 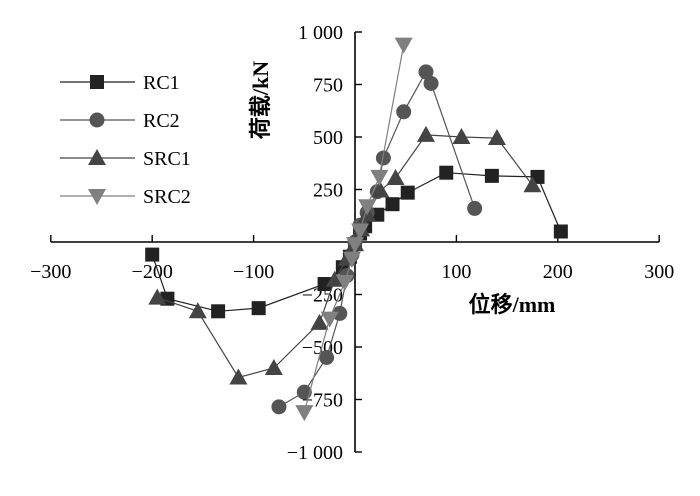 I want to click on y-tick-label: 750, so click(x=328, y=86).